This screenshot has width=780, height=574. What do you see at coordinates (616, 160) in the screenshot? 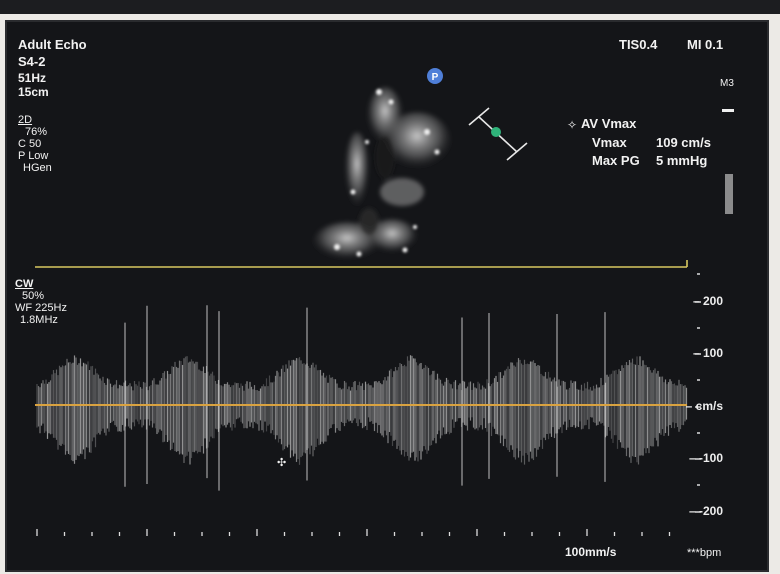
I see `max-pg-label: Max PG` at bounding box center [616, 160].